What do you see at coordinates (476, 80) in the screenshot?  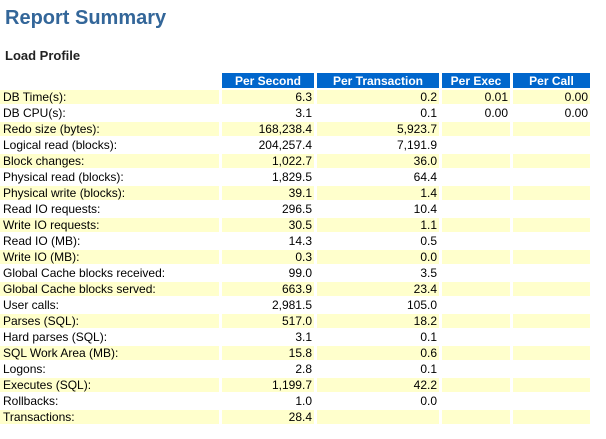 I see `column-header-per-exec: Per Exec` at bounding box center [476, 80].